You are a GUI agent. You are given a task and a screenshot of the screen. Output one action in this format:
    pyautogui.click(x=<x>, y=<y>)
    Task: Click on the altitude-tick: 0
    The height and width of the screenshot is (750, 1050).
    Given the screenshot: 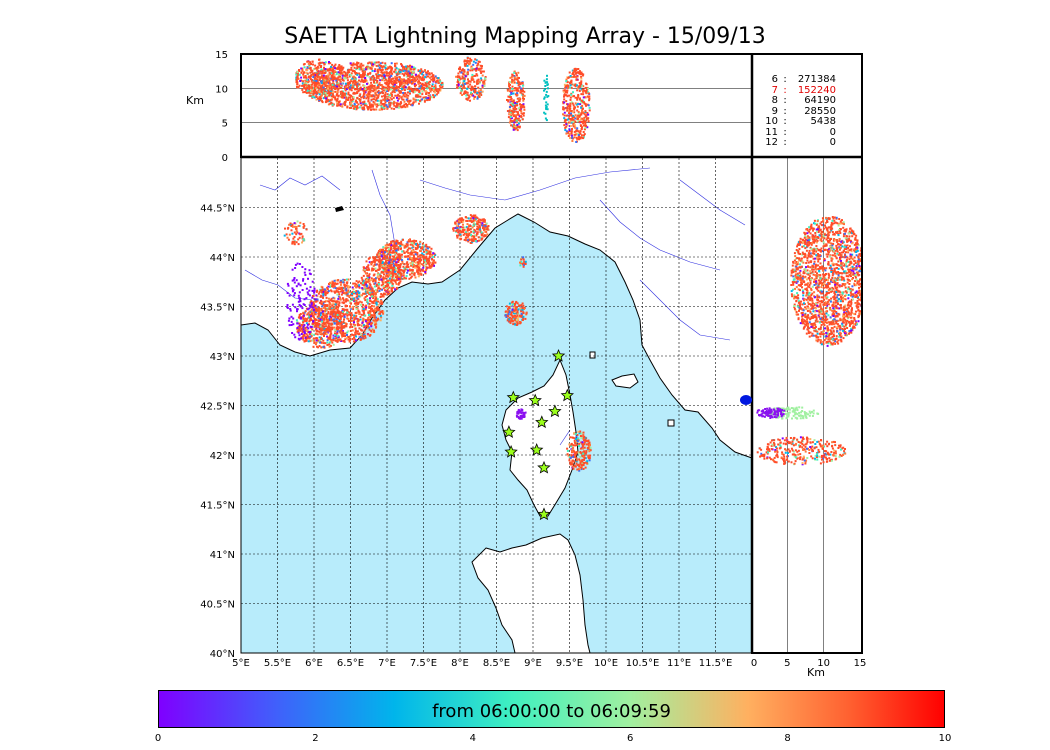 What is the action you would take?
    pyautogui.click(x=225, y=158)
    